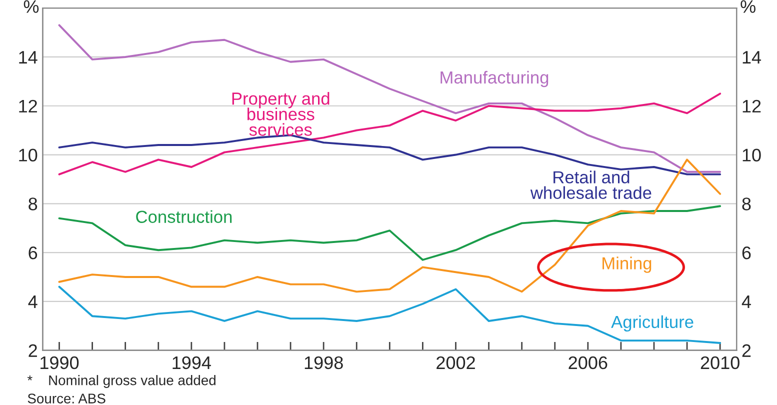  Describe the element at coordinates (59, 363) in the screenshot. I see `x-tick-label: 1990` at that location.